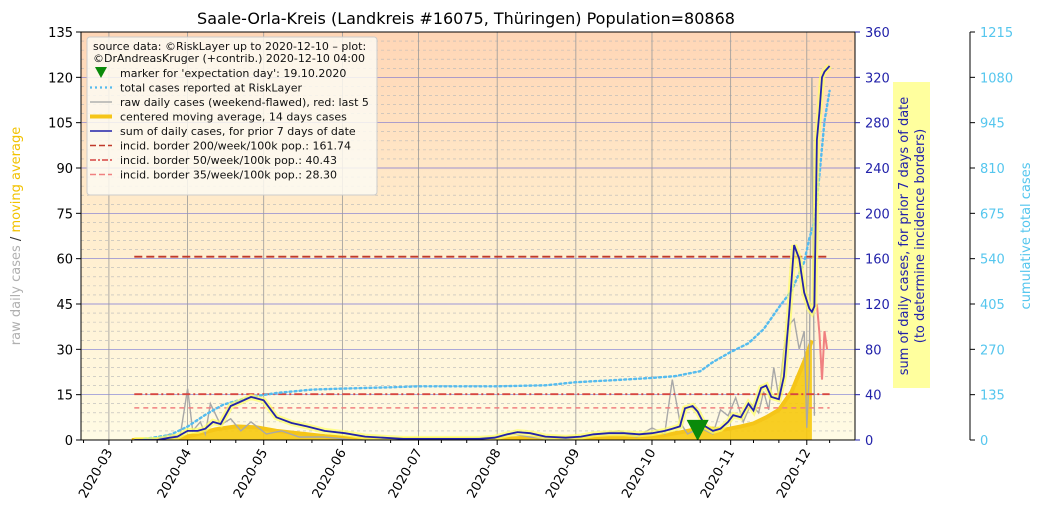 The height and width of the screenshot is (516, 1044). I want to click on right2-tick-label: 1080, so click(996, 78).